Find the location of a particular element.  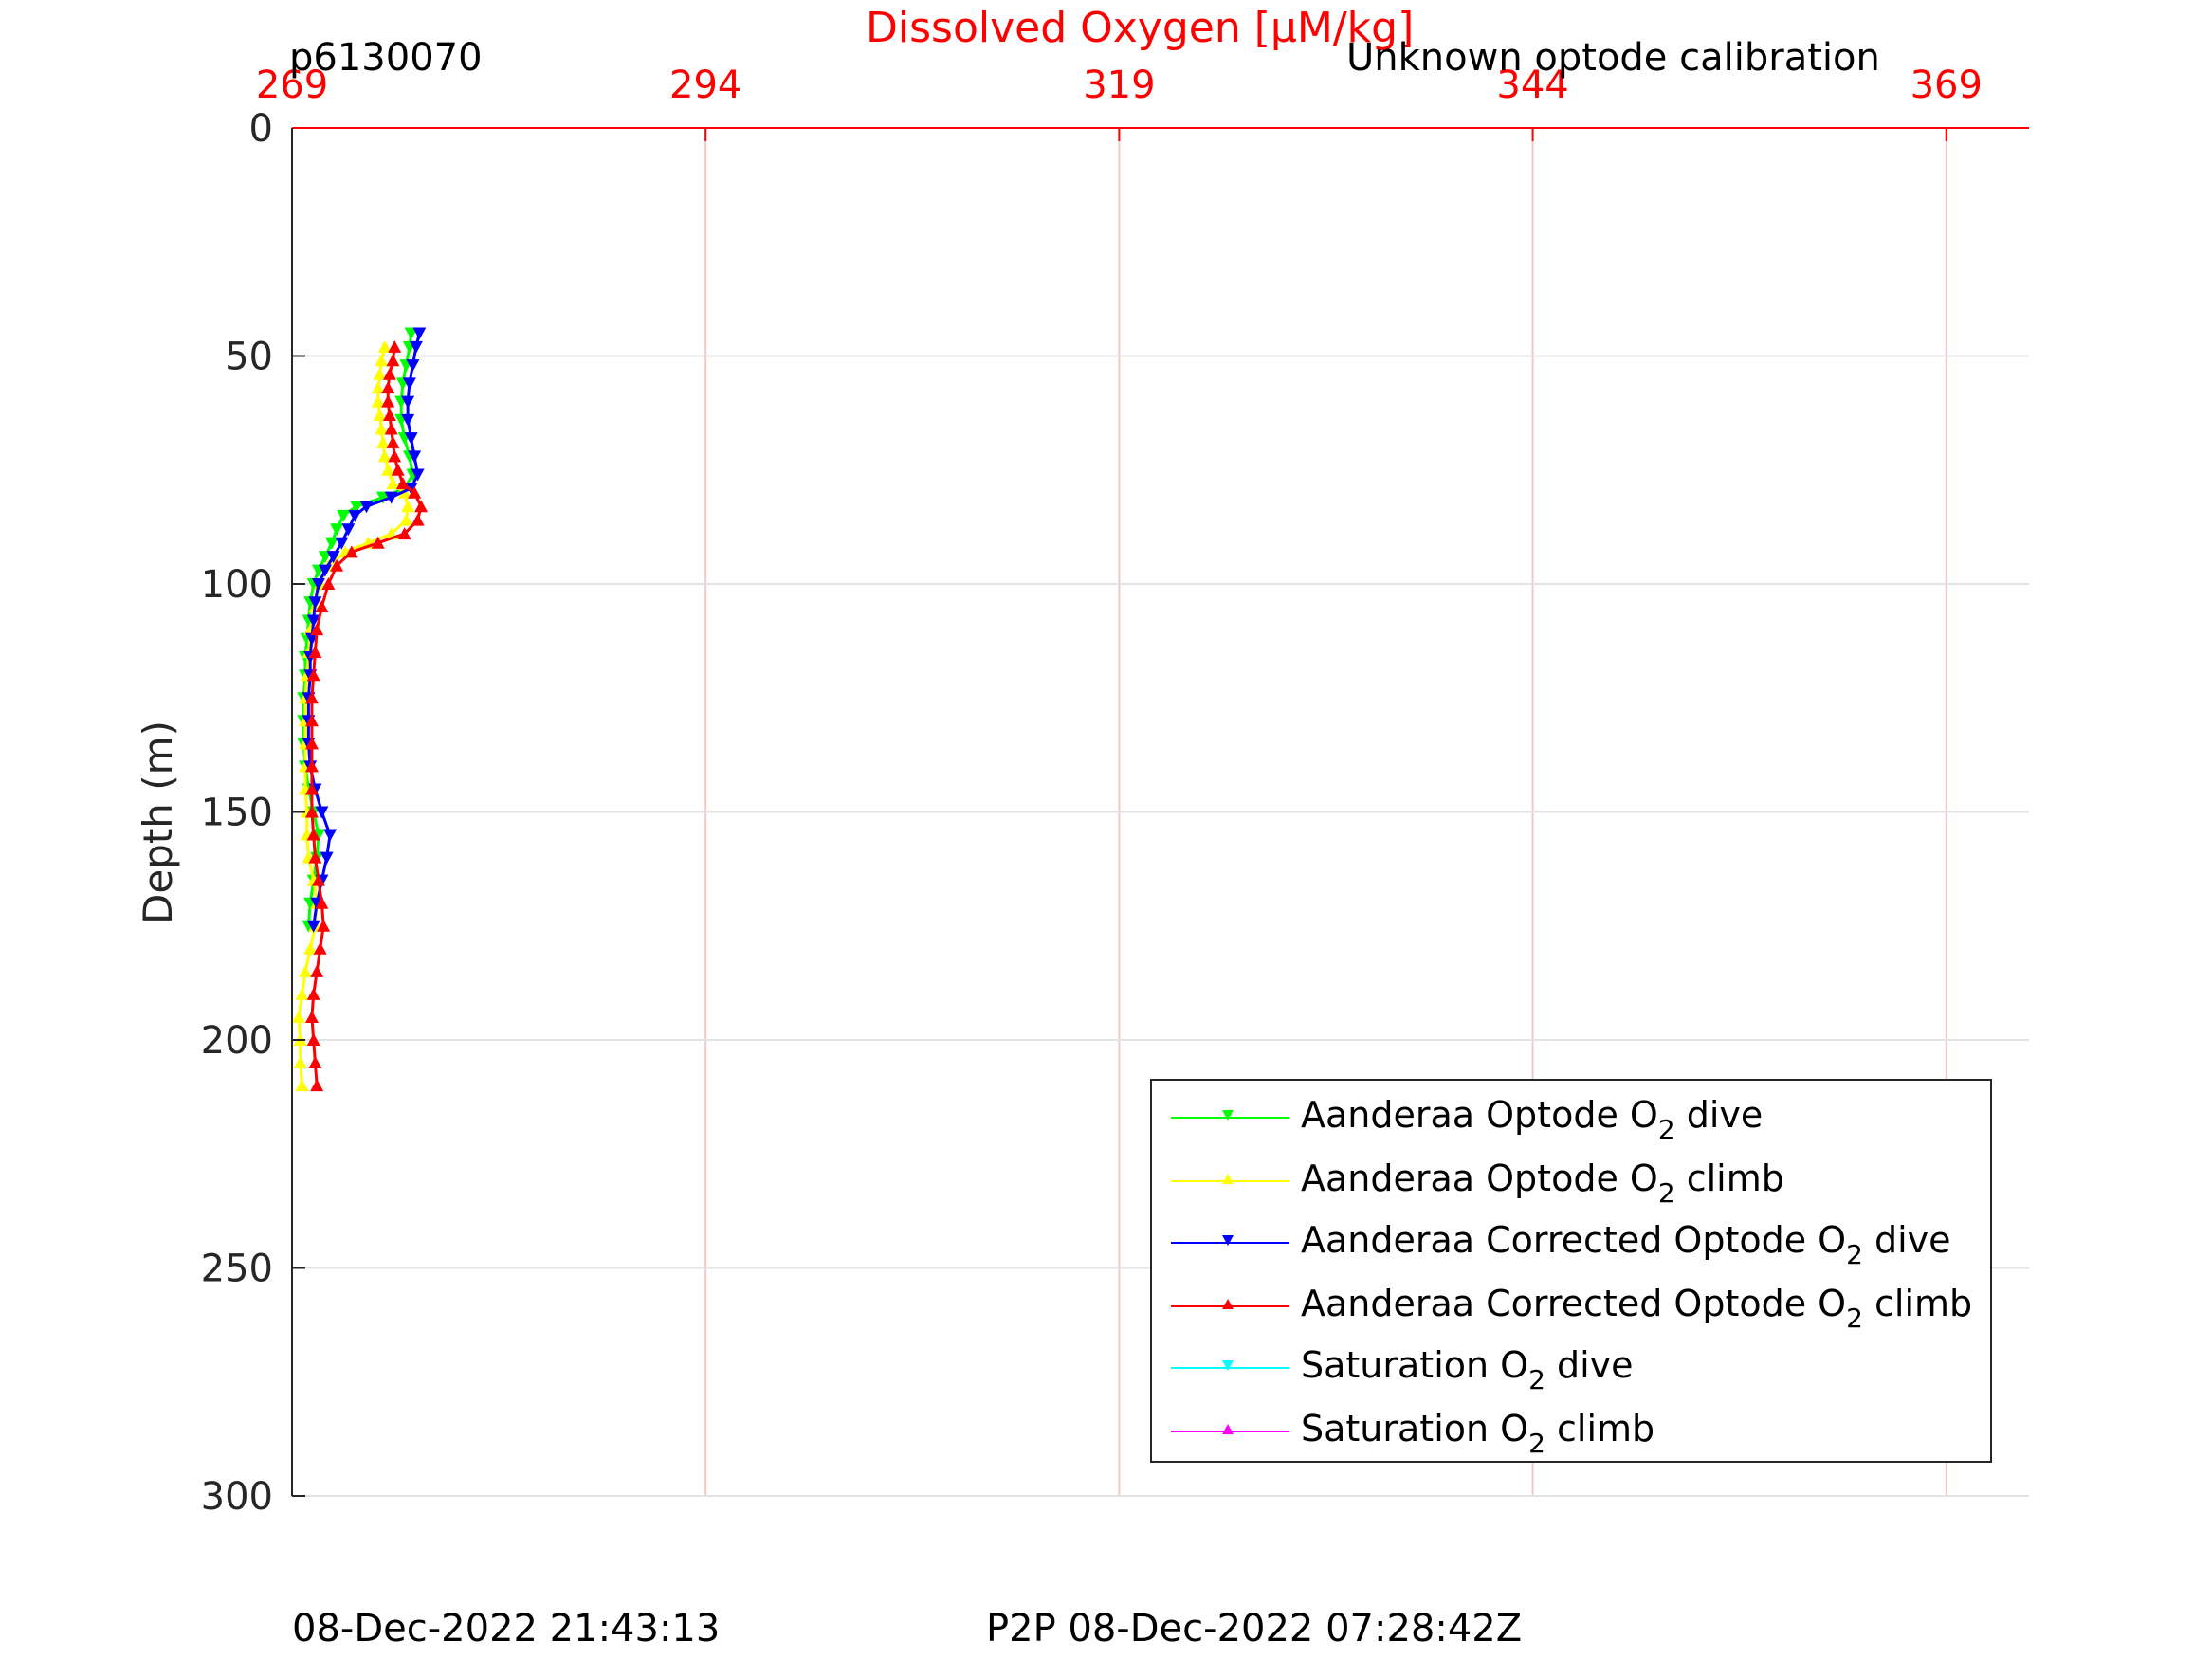

y-axis-label: Depth (m) is located at coordinates (158, 822).